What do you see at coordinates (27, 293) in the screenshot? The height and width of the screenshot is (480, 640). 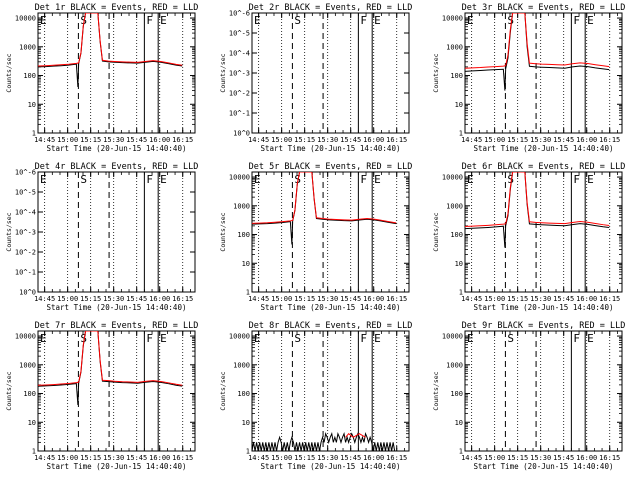 I see `y-tick-label: 10^0` at bounding box center [27, 293].